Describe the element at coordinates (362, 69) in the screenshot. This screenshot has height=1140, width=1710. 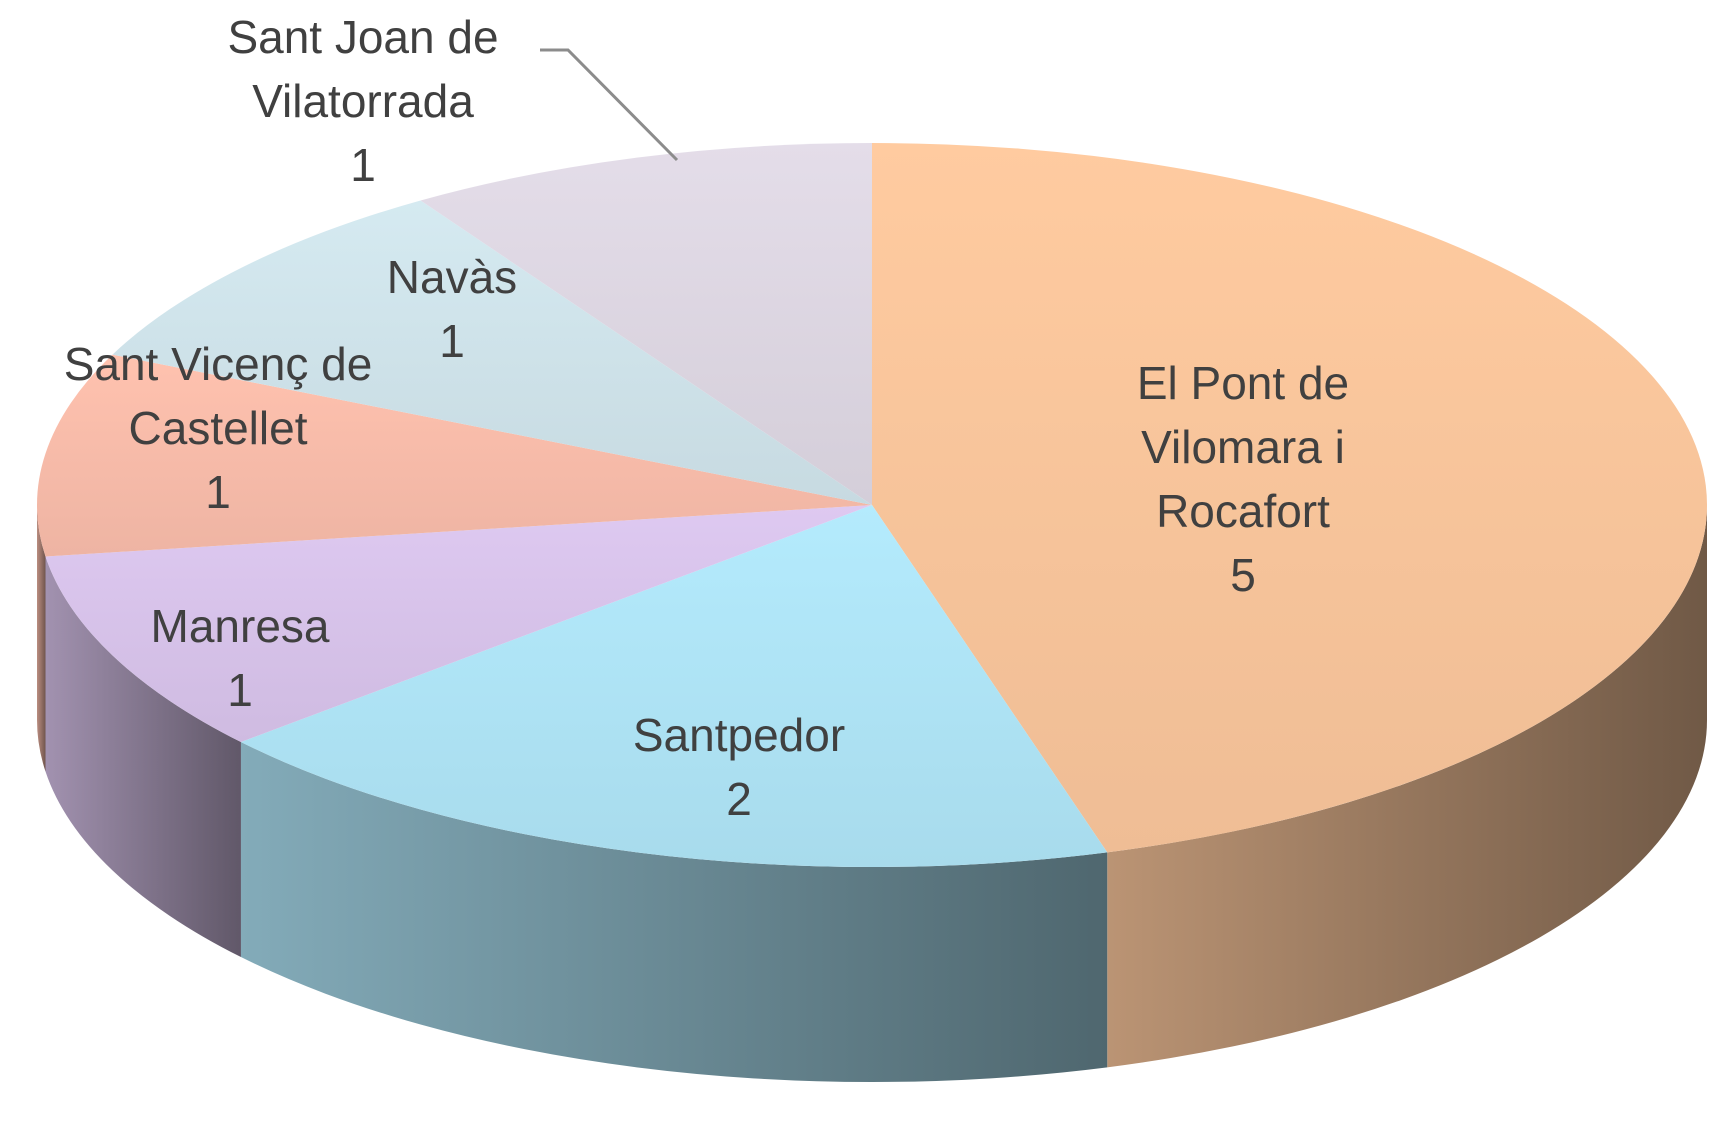
I see `data-label: Sant Joan de Vilatorrada` at that location.